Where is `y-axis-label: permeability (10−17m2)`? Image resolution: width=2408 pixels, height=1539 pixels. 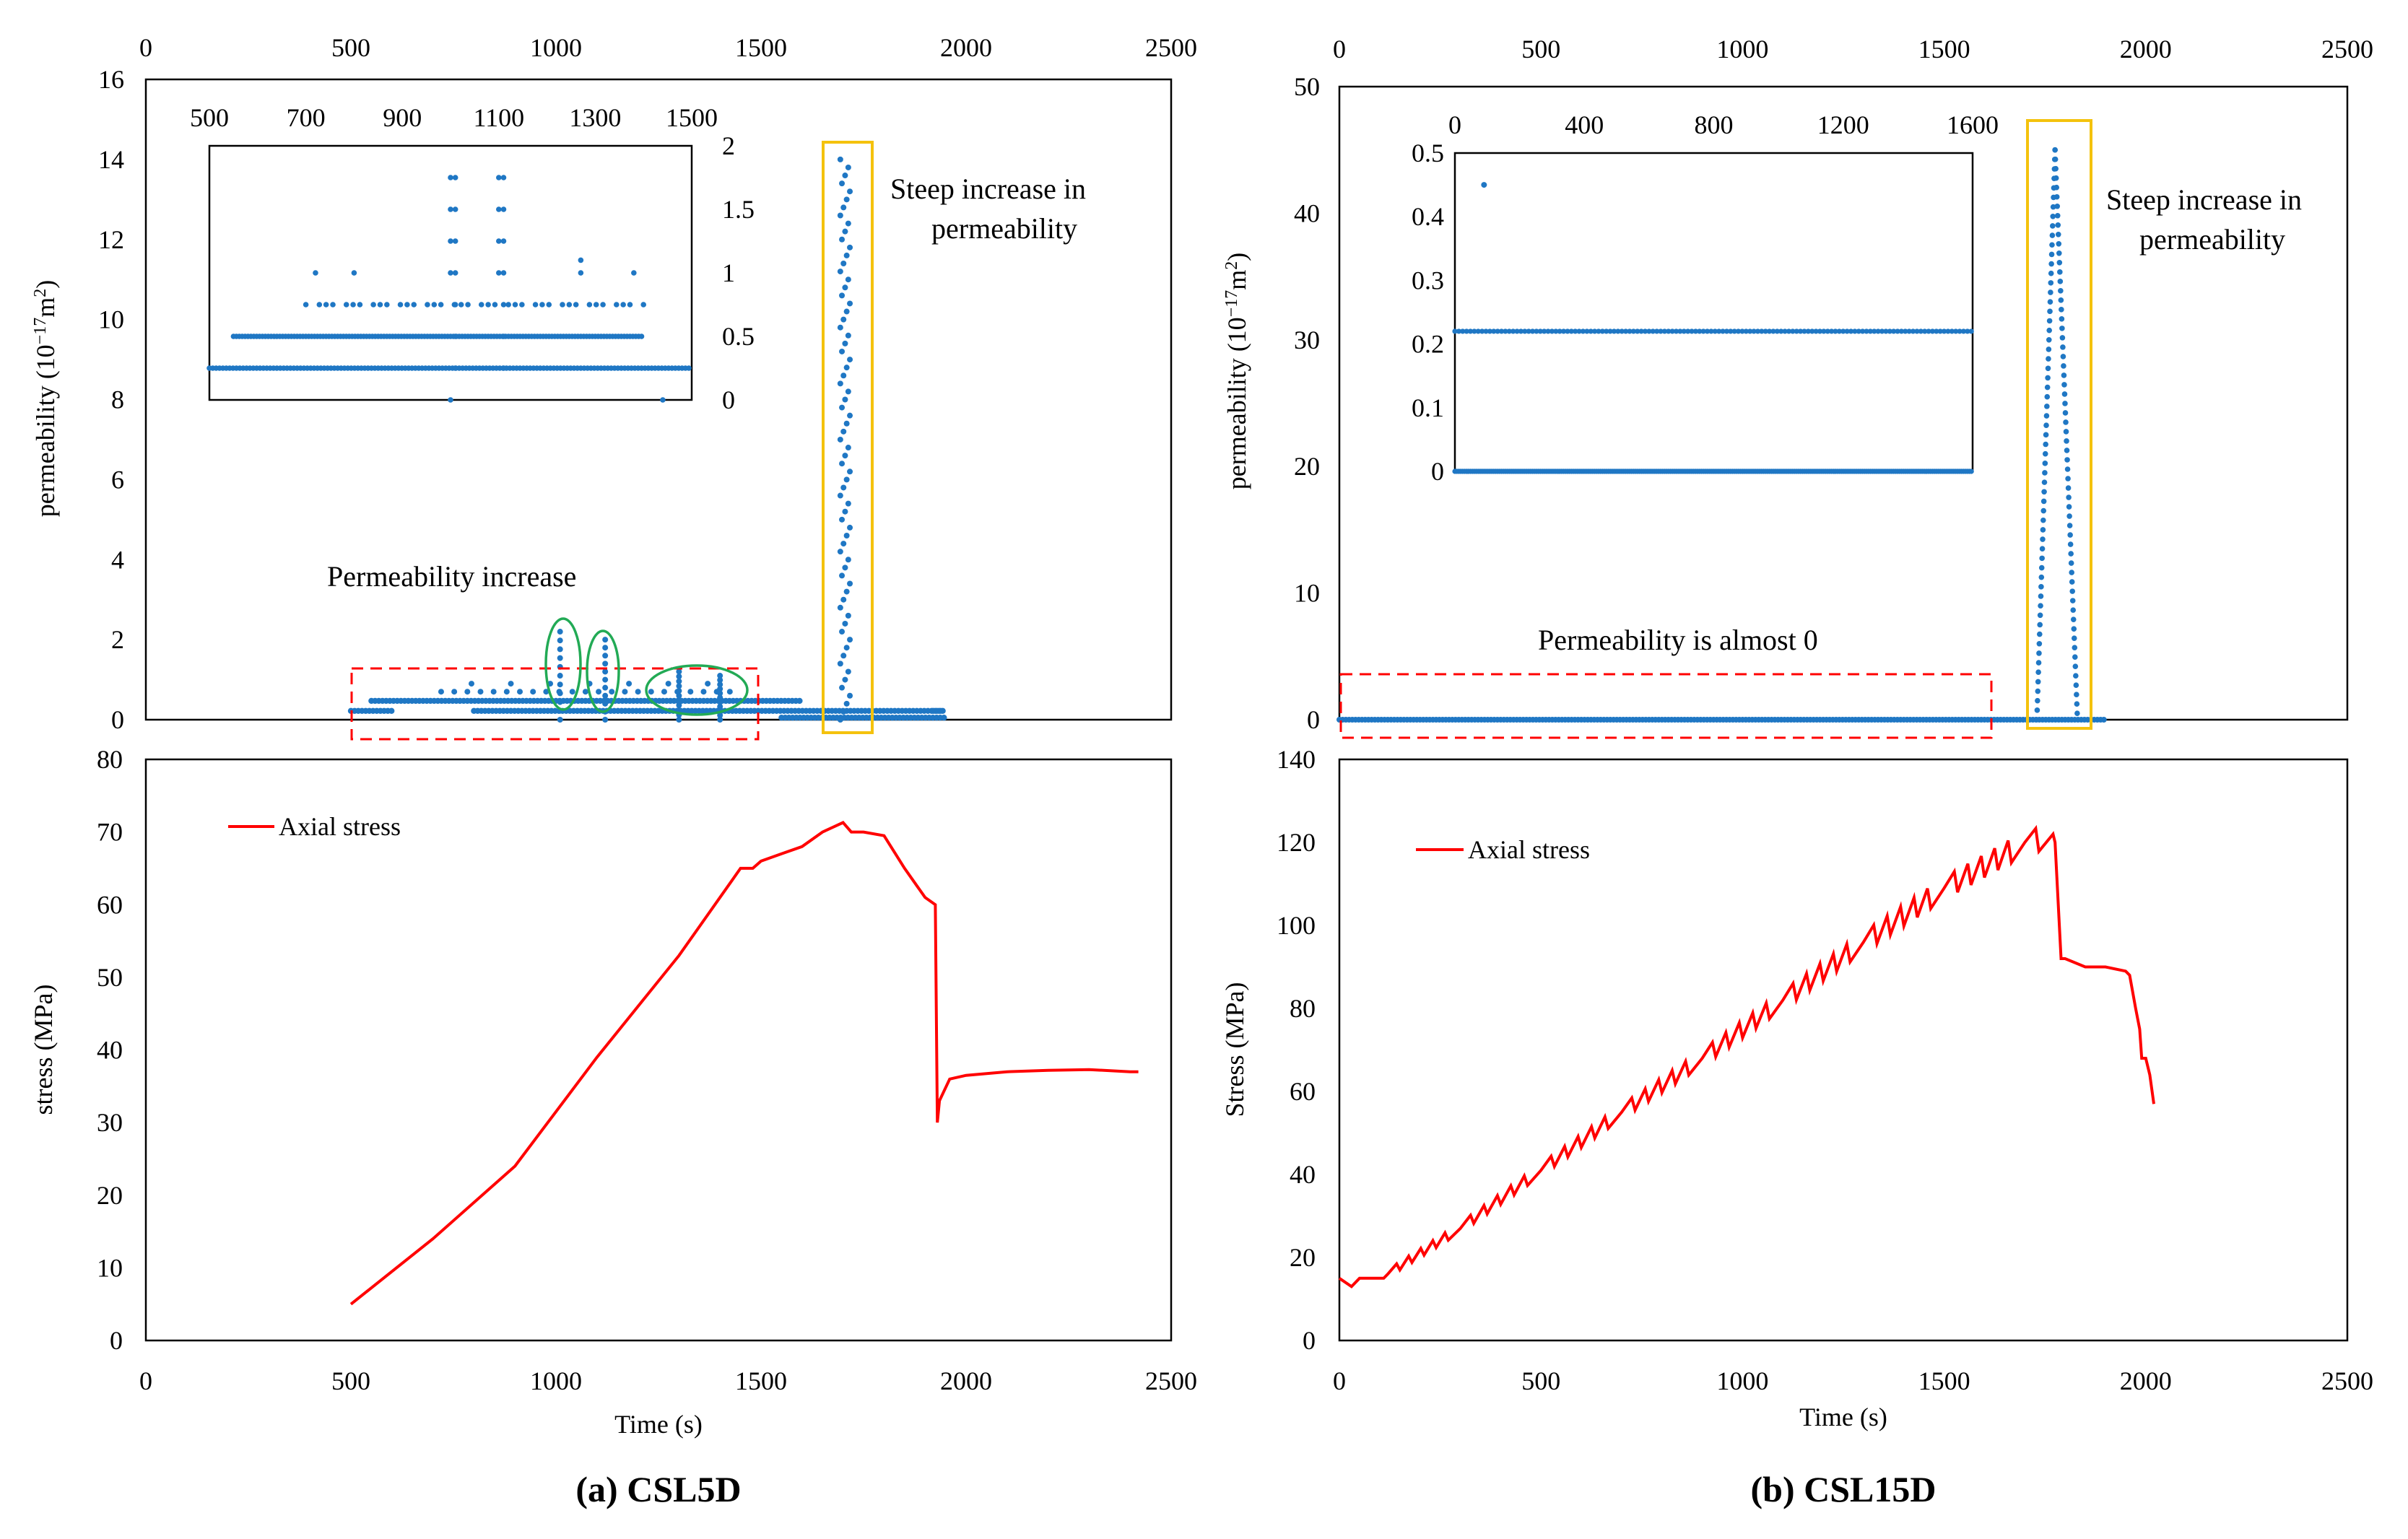 y-axis-label: permeability (10−17m2) is located at coordinates (45, 398).